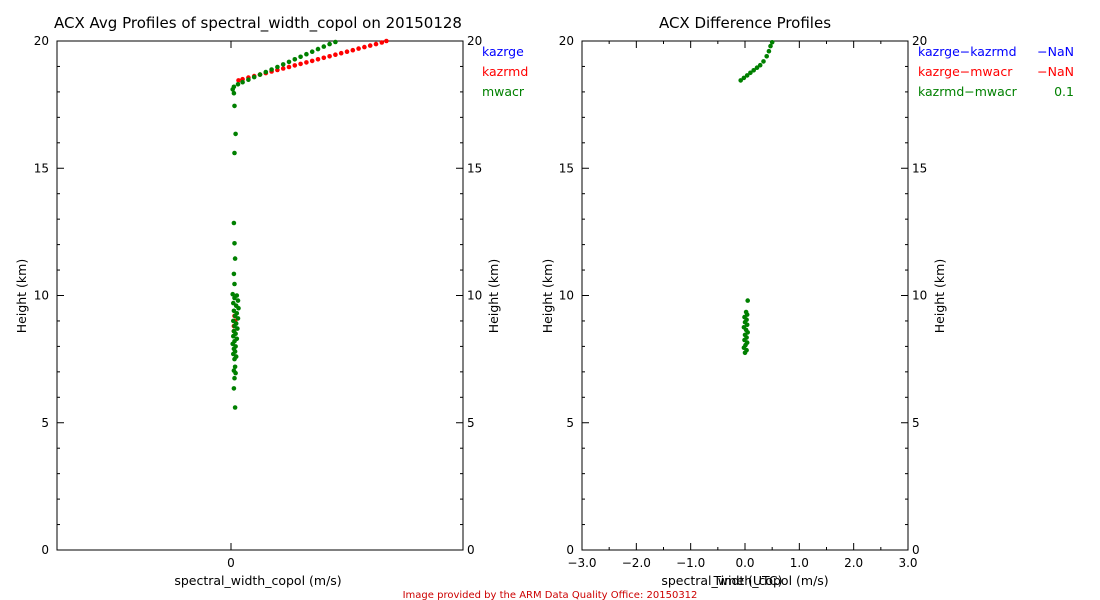 The width and height of the screenshot is (1100, 600). I want to click on x-tick-label: 1.0, so click(799, 563).